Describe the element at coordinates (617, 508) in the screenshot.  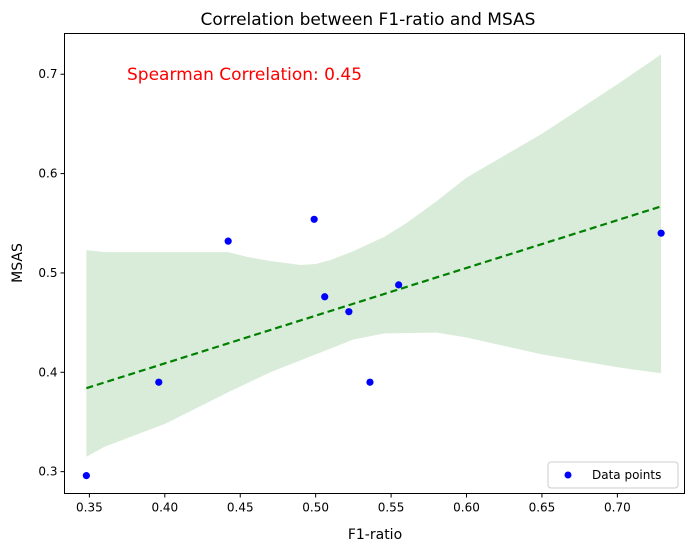
I see `x-tick-label: 0.70` at that location.